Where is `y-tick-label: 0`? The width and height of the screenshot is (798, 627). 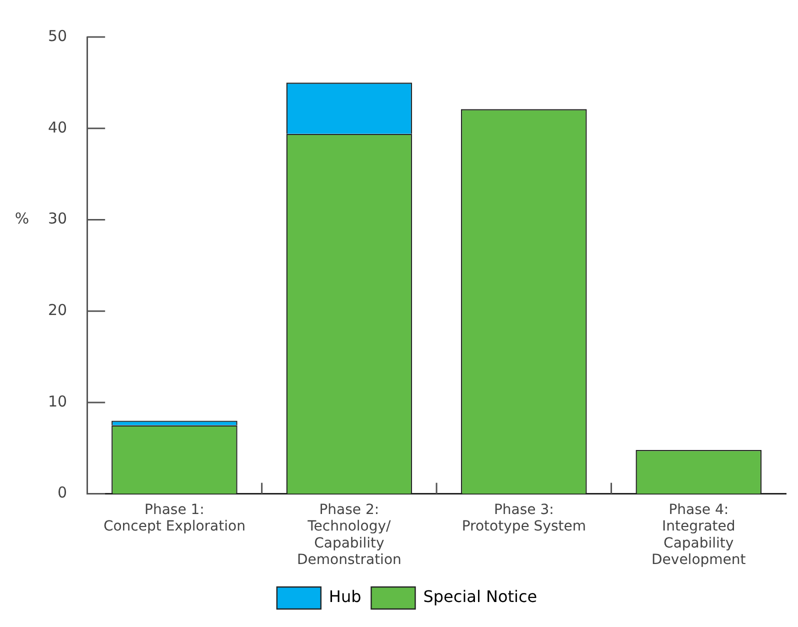 y-tick-label: 0 is located at coordinates (63, 493).